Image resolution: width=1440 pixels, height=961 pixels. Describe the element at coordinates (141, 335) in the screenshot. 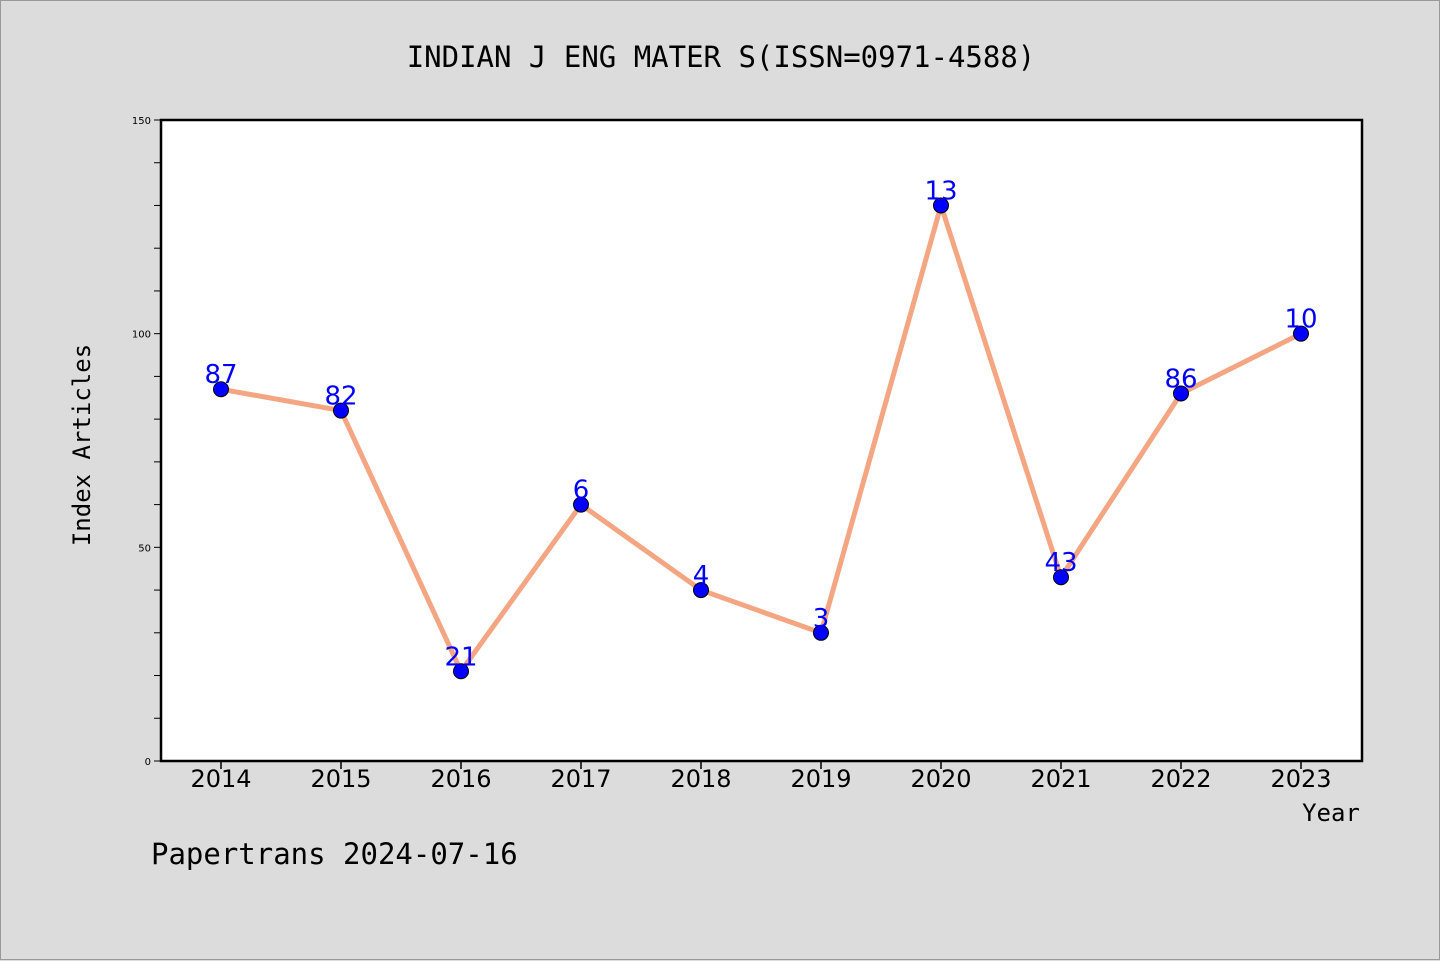

I see `y-tick-label: 100` at that location.